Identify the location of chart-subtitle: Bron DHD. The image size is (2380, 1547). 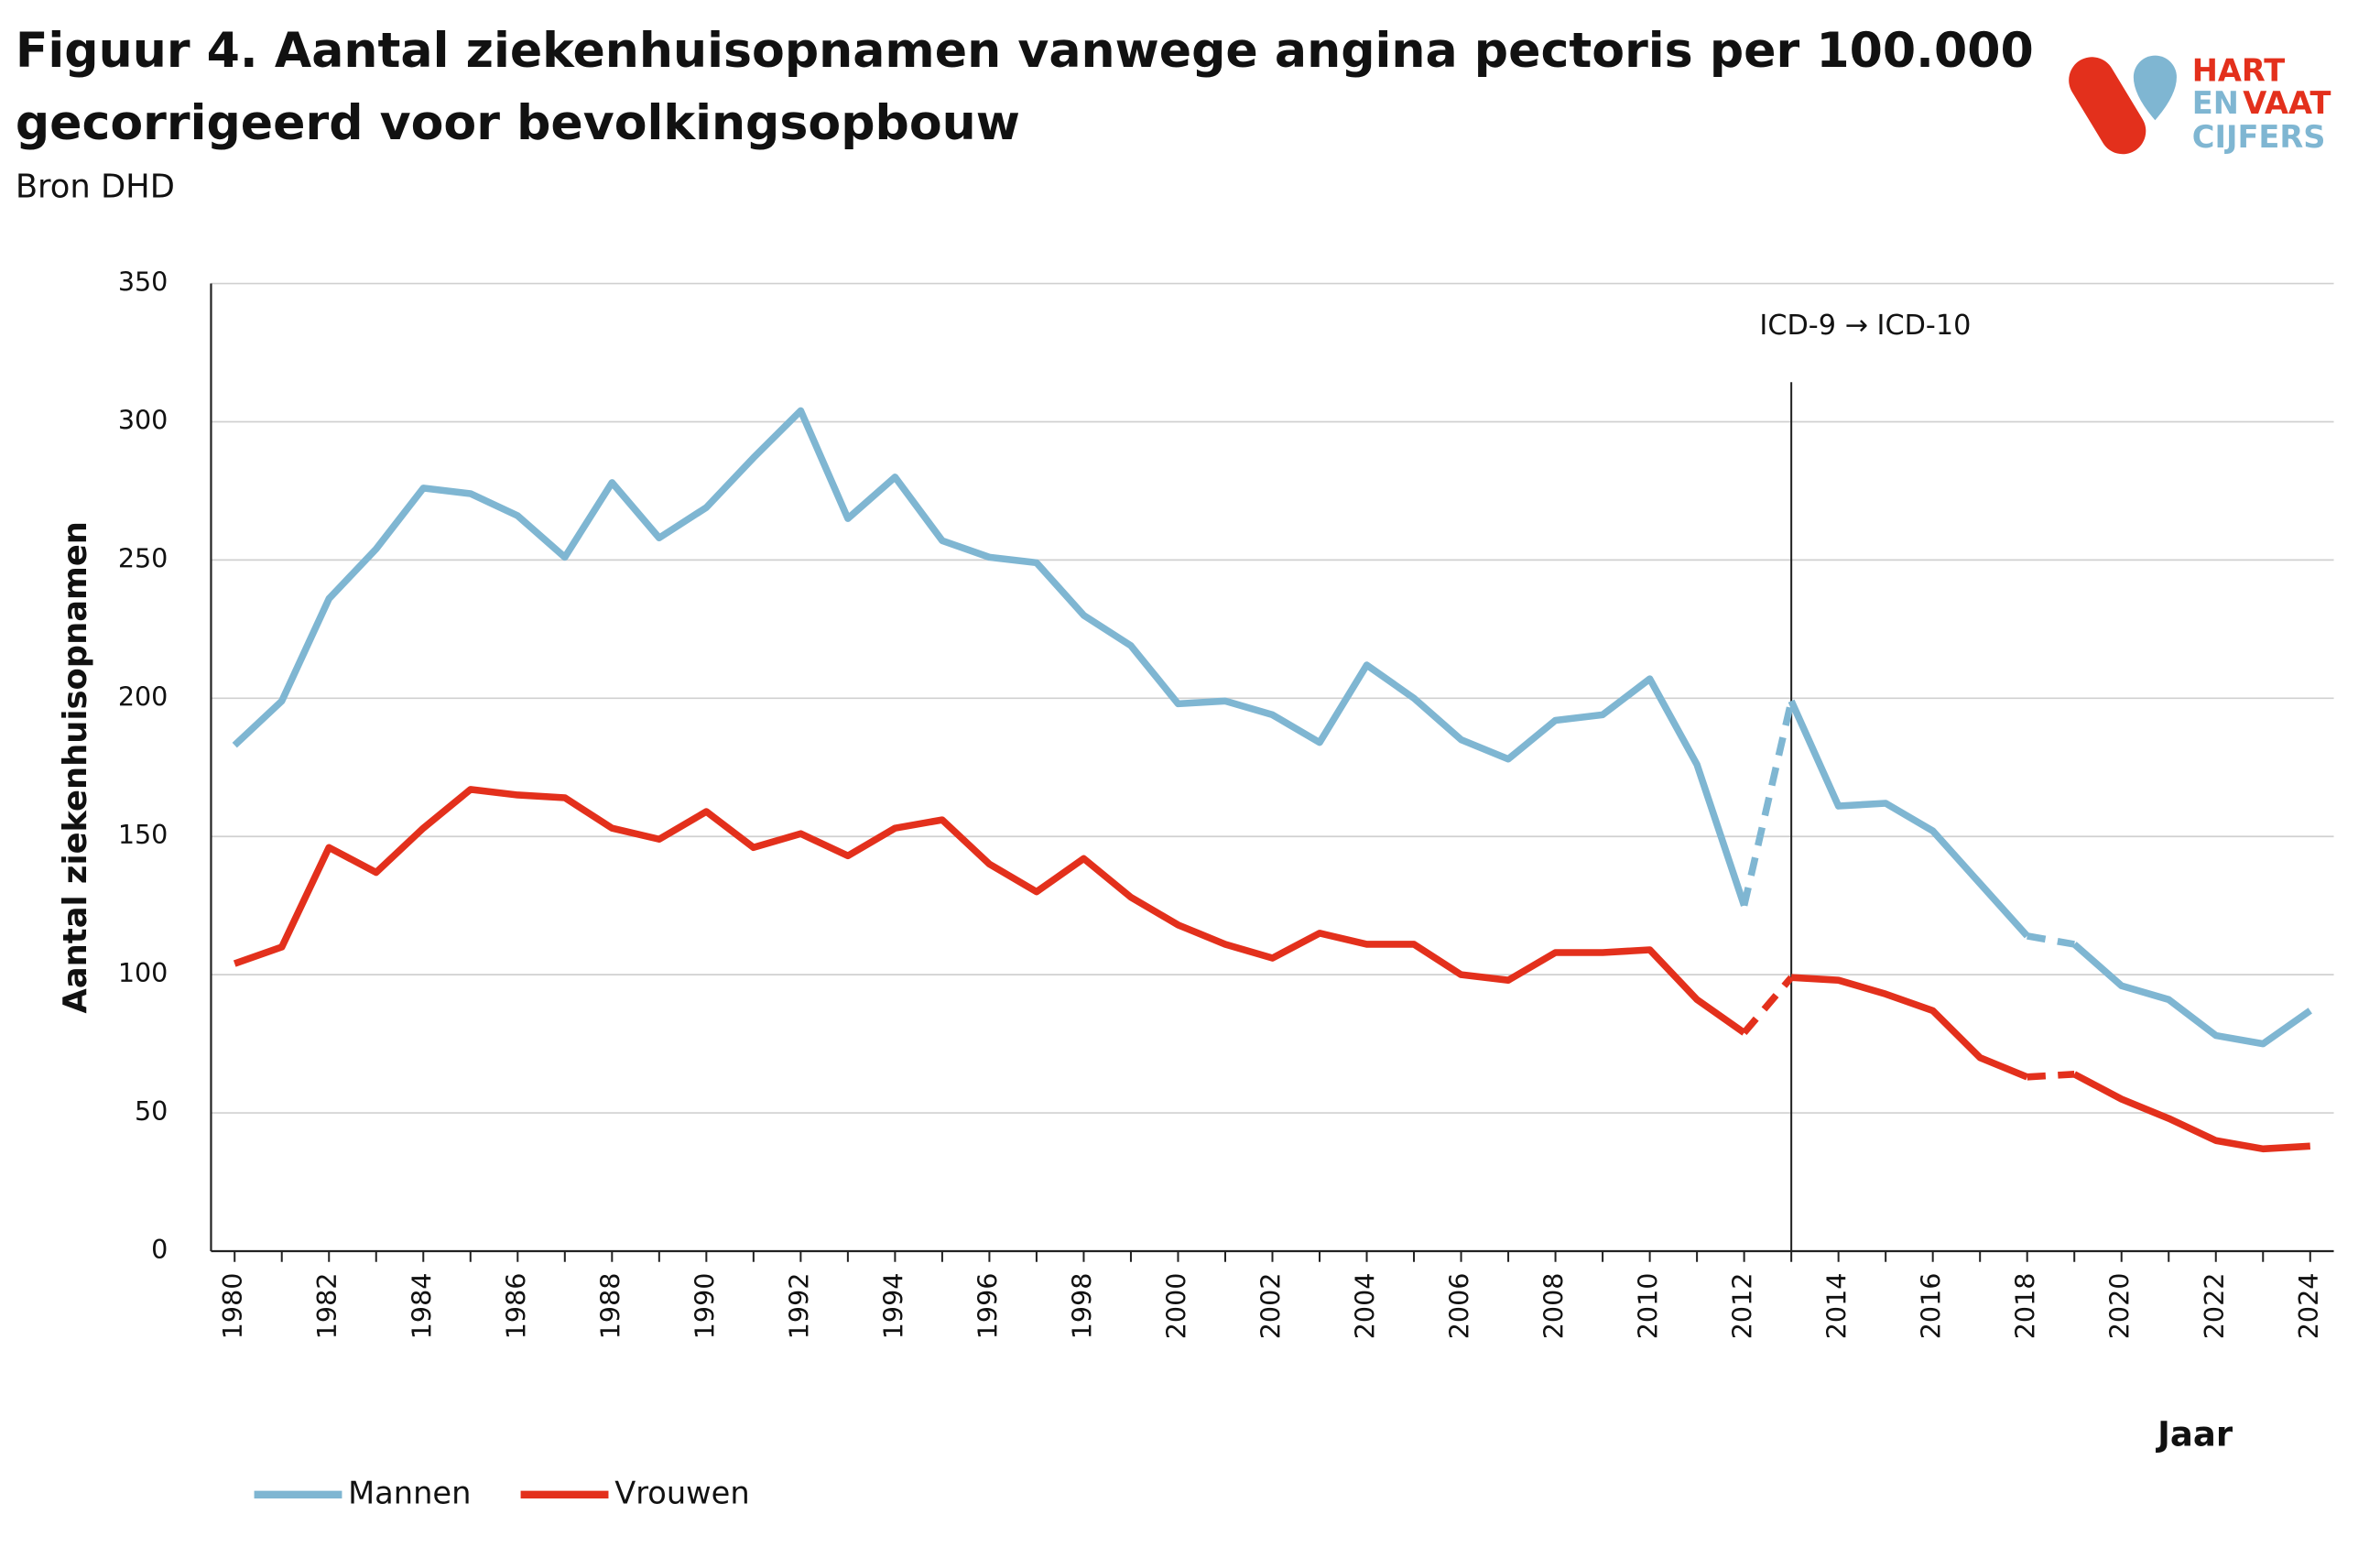
(95, 186).